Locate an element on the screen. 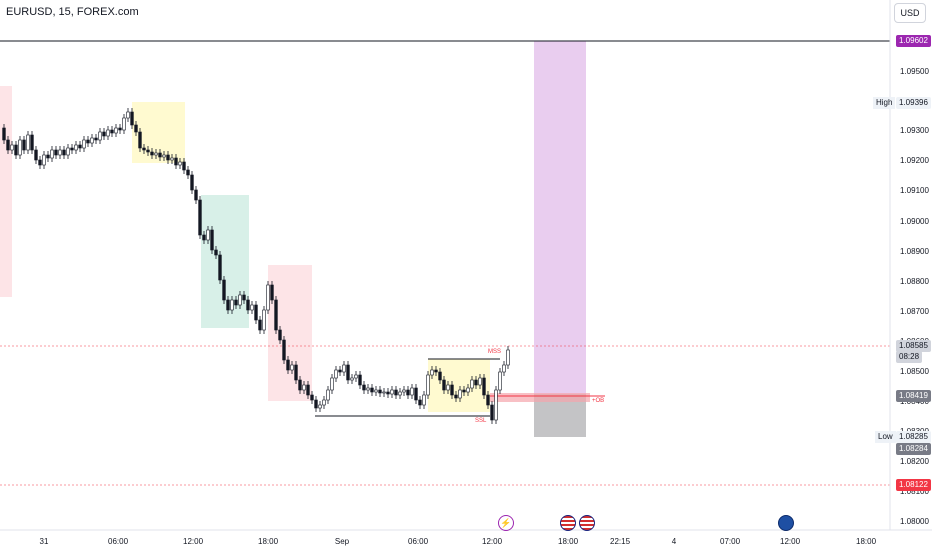 This screenshot has height=550, width=932. time-tick-label: 4 is located at coordinates (674, 541).